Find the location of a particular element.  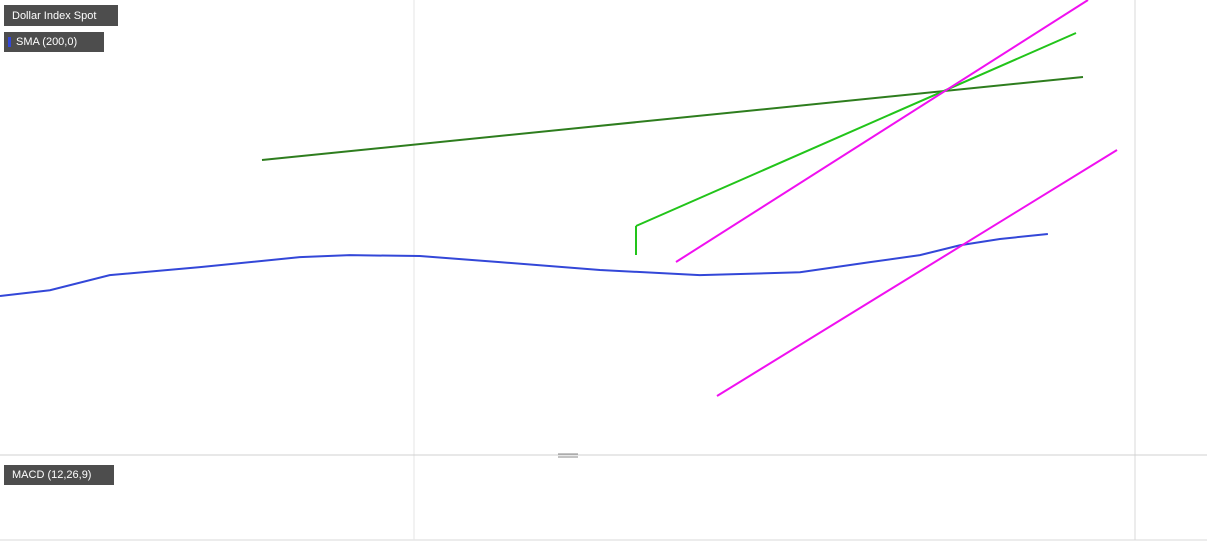

channel-line is located at coordinates (917, 273).